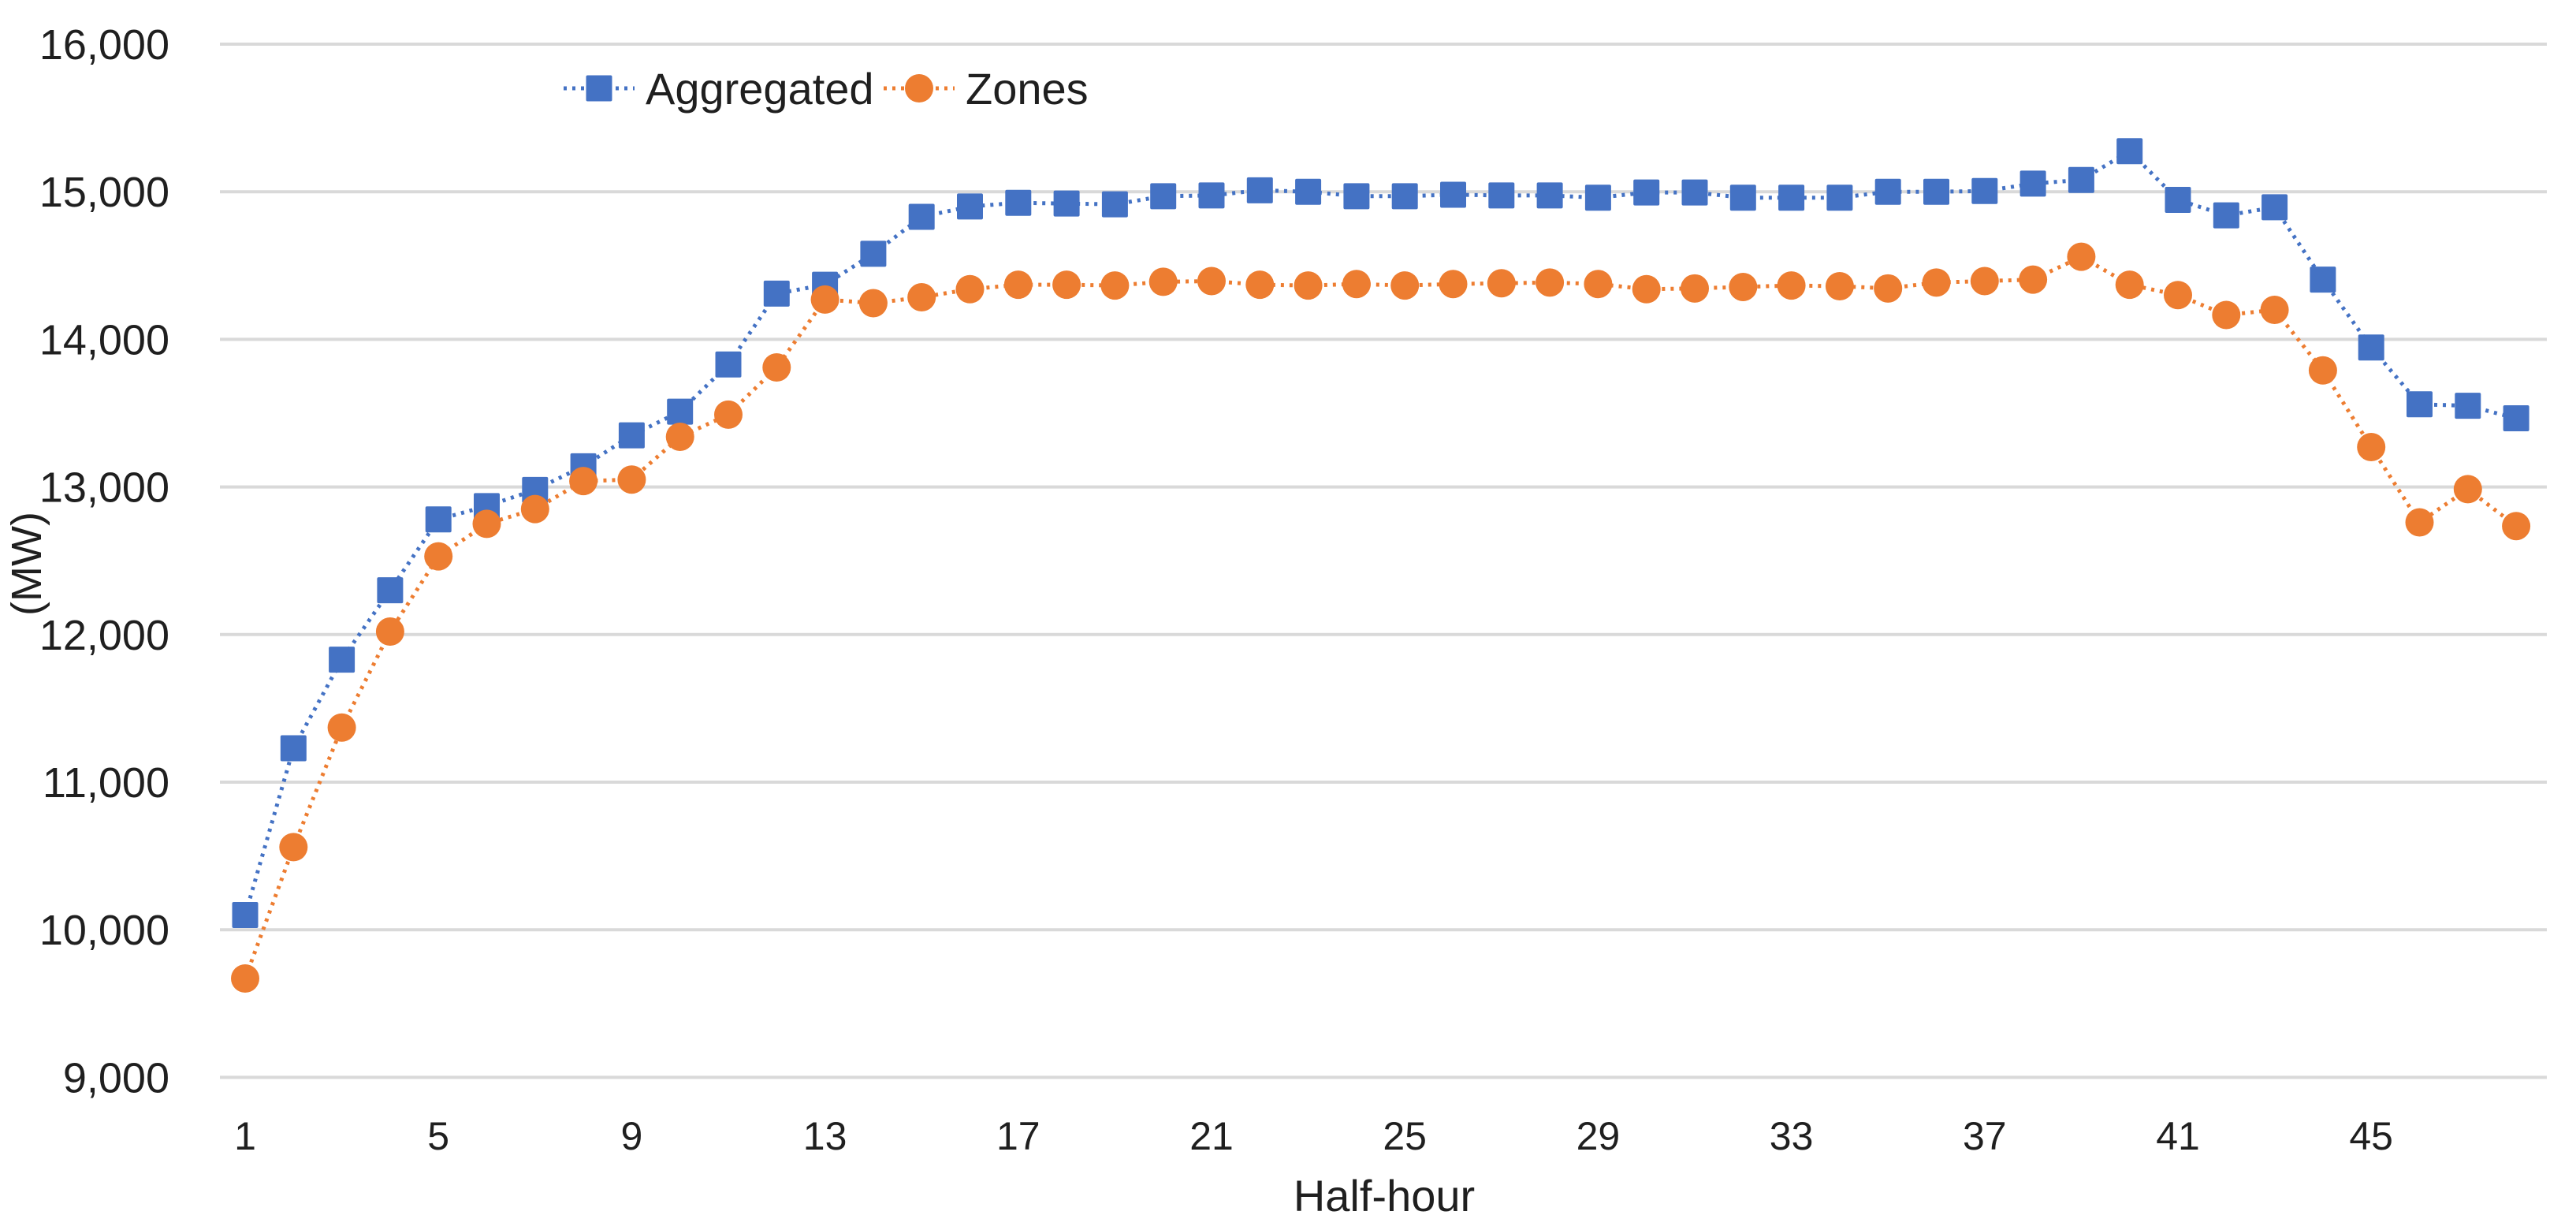 Image resolution: width=2576 pixels, height=1230 pixels. I want to click on legend-item-zones: Zones, so click(986, 89).